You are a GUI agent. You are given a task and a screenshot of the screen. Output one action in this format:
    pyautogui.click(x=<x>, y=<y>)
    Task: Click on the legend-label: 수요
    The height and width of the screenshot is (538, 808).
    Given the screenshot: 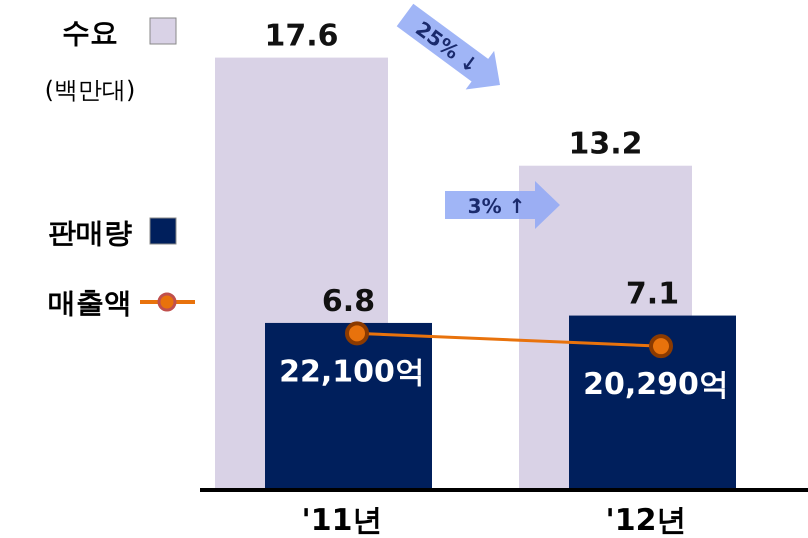 What is the action you would take?
    pyautogui.click(x=90, y=32)
    